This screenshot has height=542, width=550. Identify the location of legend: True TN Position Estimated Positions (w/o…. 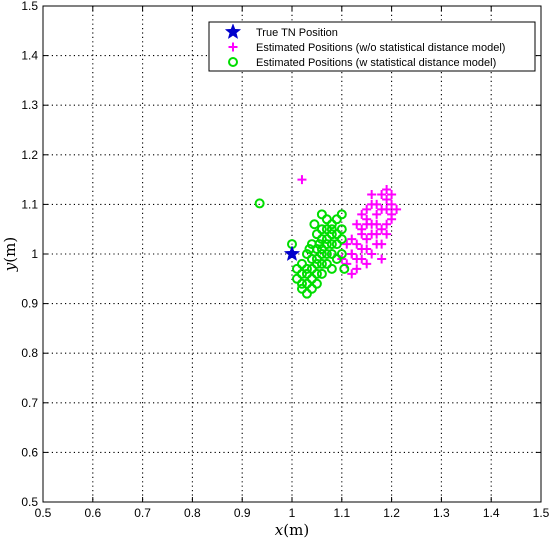
(372, 46).